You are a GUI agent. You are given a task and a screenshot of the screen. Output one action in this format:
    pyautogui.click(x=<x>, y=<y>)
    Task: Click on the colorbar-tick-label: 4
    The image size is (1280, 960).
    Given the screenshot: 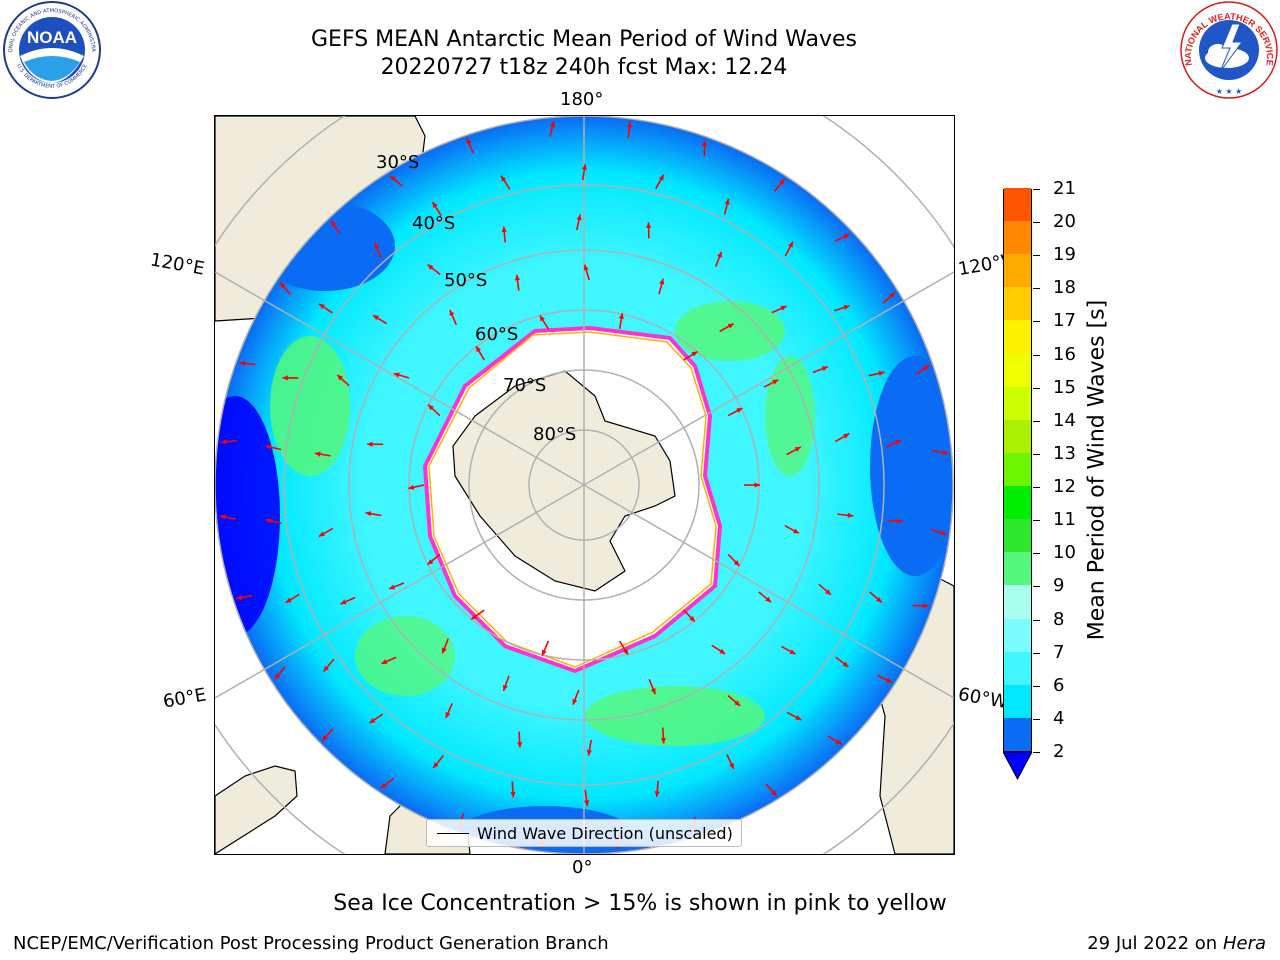 What is the action you would take?
    pyautogui.click(x=1059, y=718)
    